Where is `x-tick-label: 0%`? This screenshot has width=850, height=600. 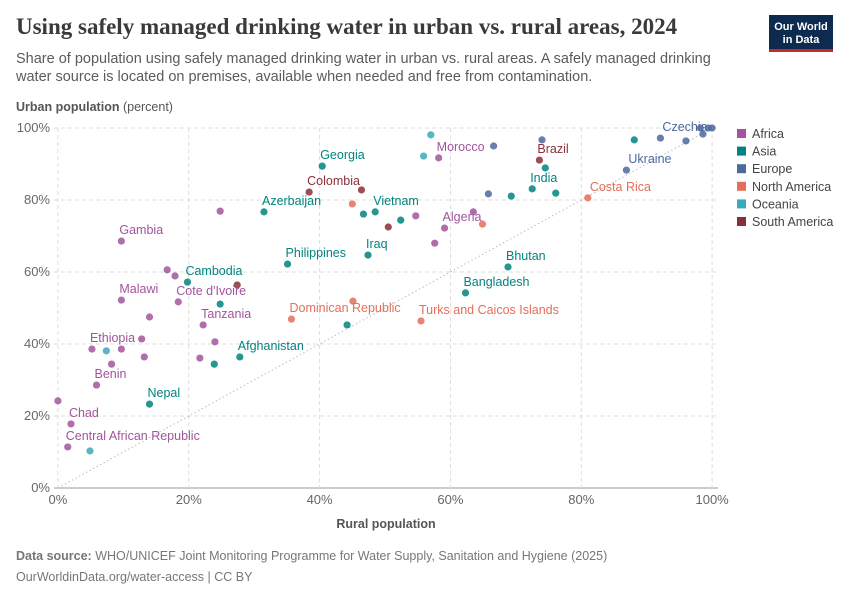 x-tick-label: 0% is located at coordinates (58, 499).